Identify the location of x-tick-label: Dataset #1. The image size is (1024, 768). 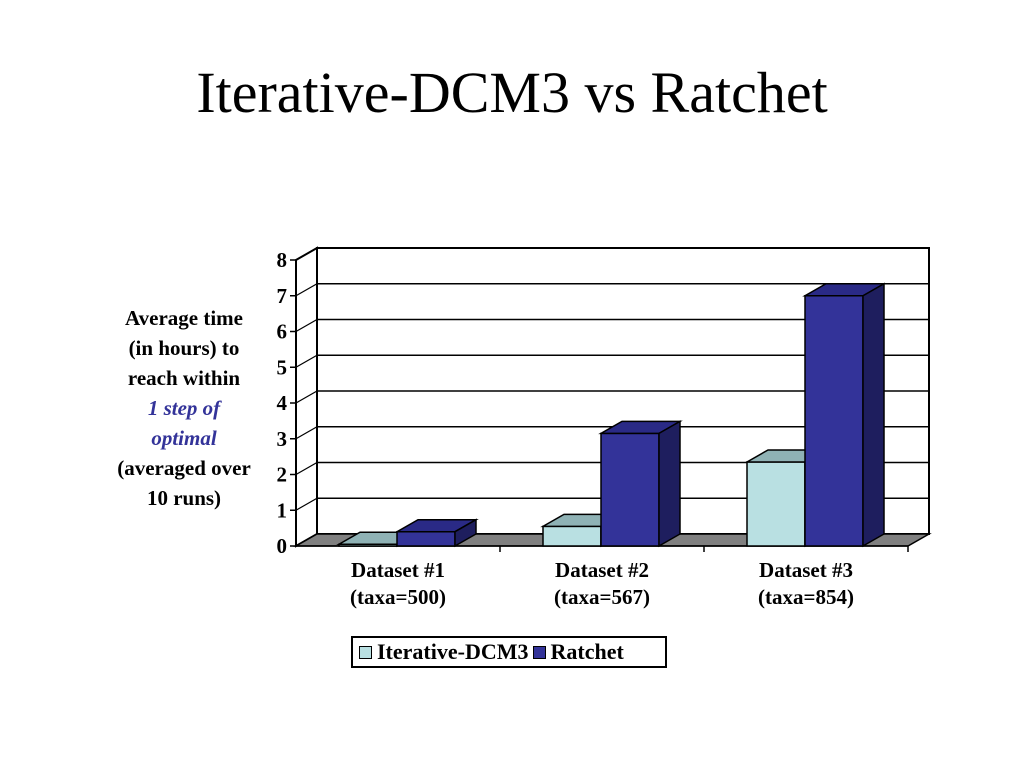
(398, 570).